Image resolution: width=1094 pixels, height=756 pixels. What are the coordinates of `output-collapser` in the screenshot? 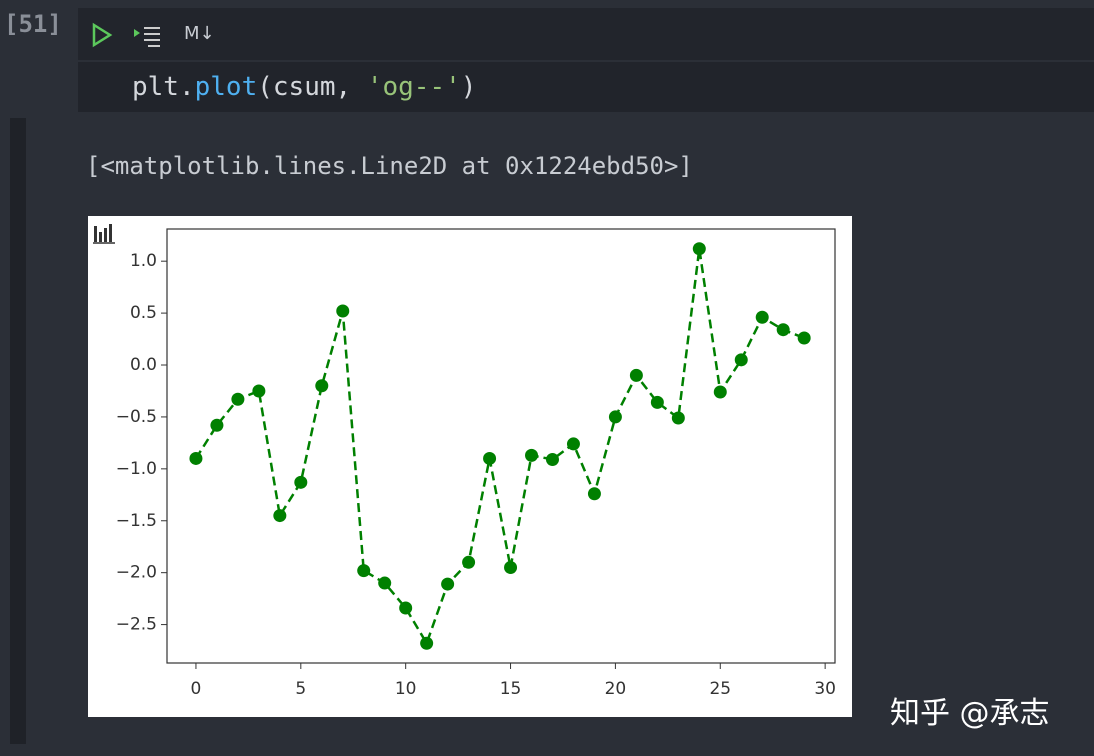 It's located at (18, 431).